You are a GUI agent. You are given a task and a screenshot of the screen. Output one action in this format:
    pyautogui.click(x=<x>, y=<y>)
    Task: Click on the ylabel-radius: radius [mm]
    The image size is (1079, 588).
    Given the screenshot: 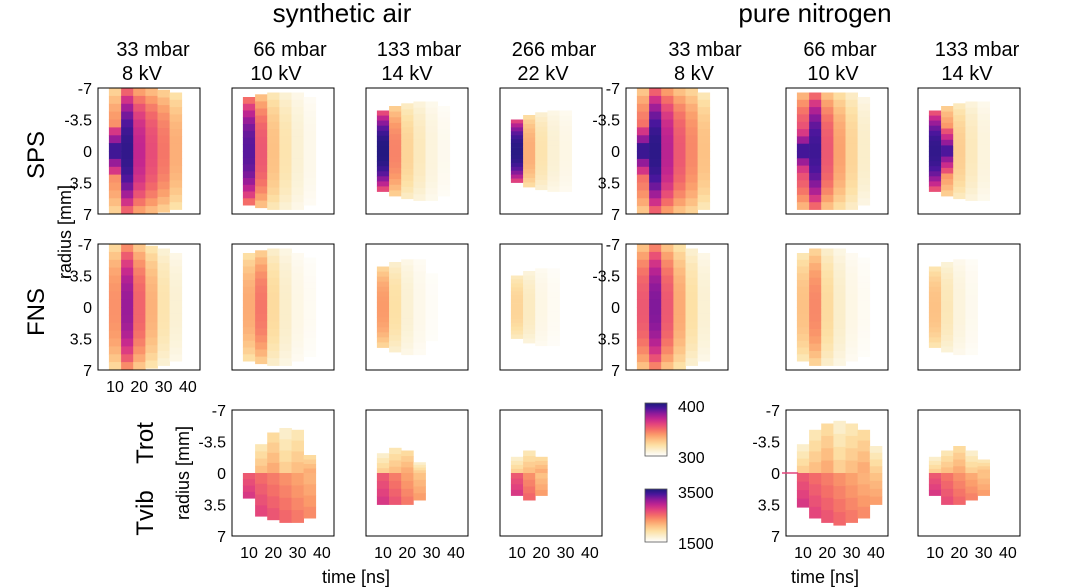 What is the action you would take?
    pyautogui.click(x=65, y=232)
    